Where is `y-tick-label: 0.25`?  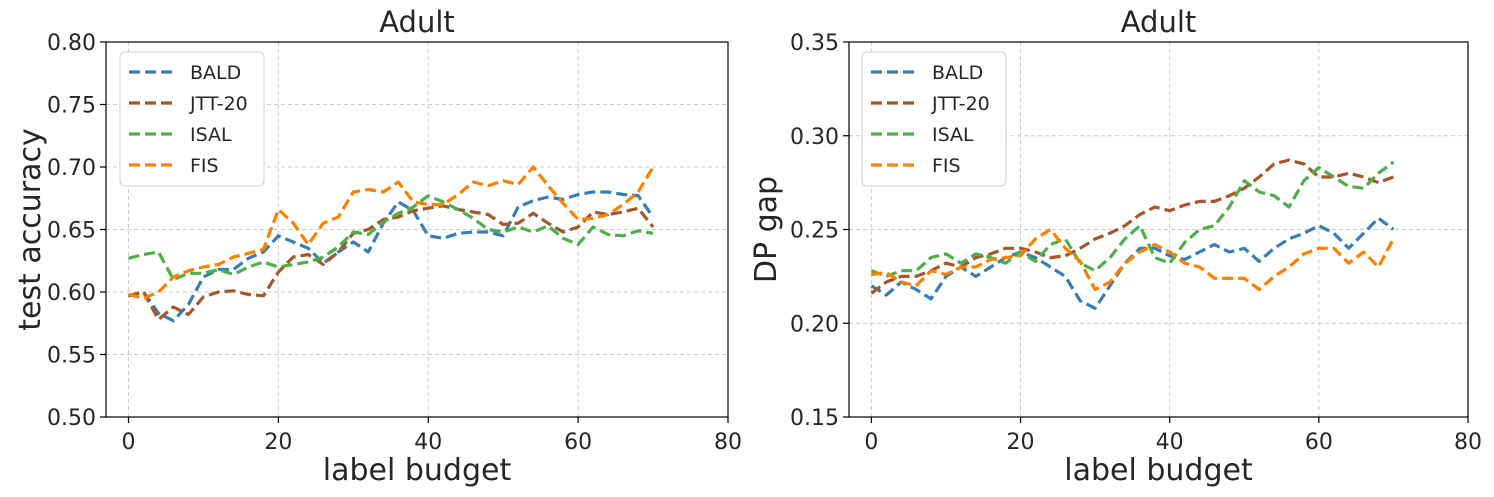
y-tick-label: 0.25 is located at coordinates (814, 231).